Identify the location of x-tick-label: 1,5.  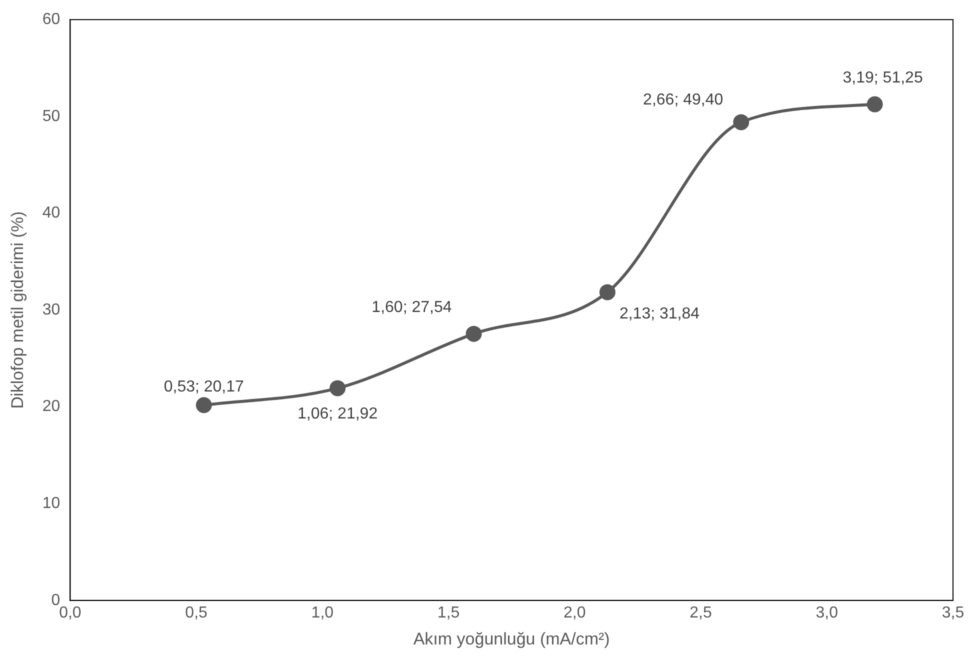
(448, 613).